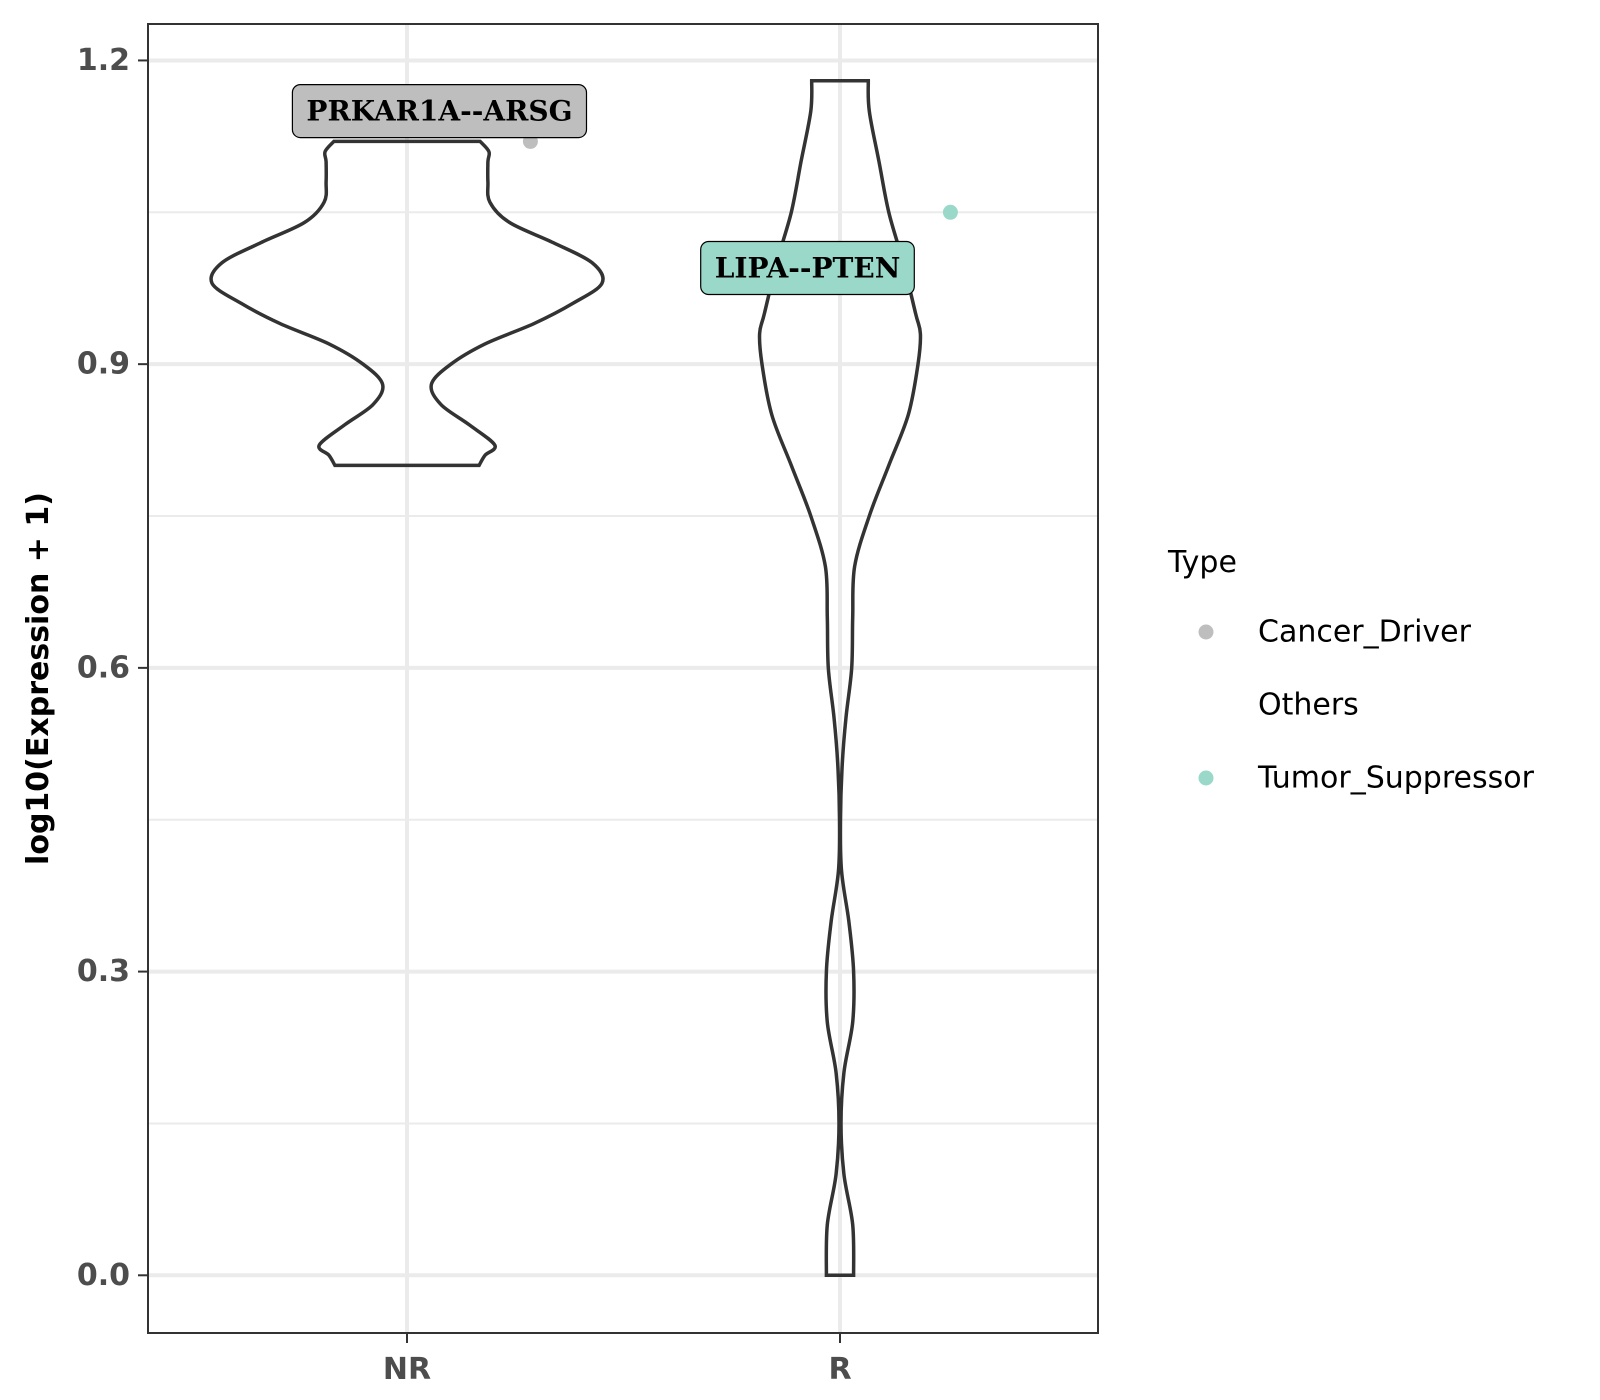 This screenshot has height=1400, width=1600. I want to click on legend-title: Type, so click(1202, 562).